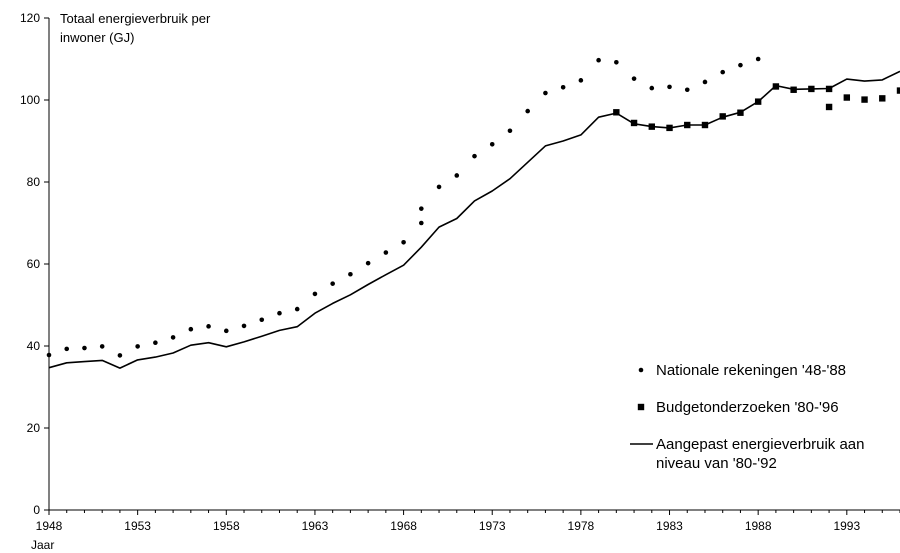 Image resolution: width=900 pixels, height=553 pixels. I want to click on y-tick-label: 120, so click(30, 18).